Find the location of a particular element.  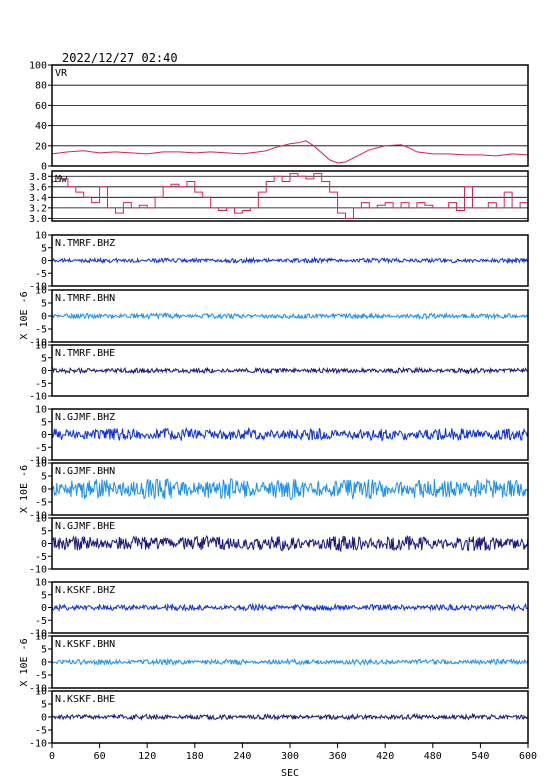

chart-title: 2022/12/27 02:40 is located at coordinates (120, 58).